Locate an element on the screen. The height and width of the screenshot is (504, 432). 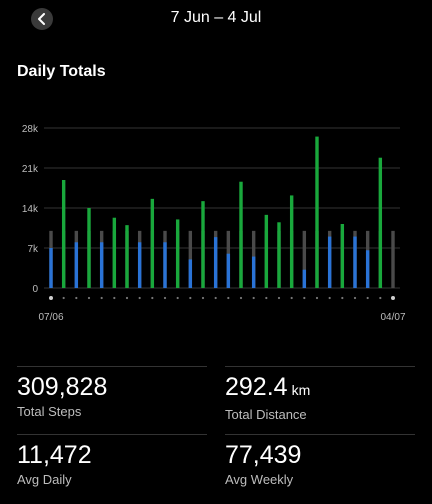
chevron-left-icon is located at coordinates (41, 19).